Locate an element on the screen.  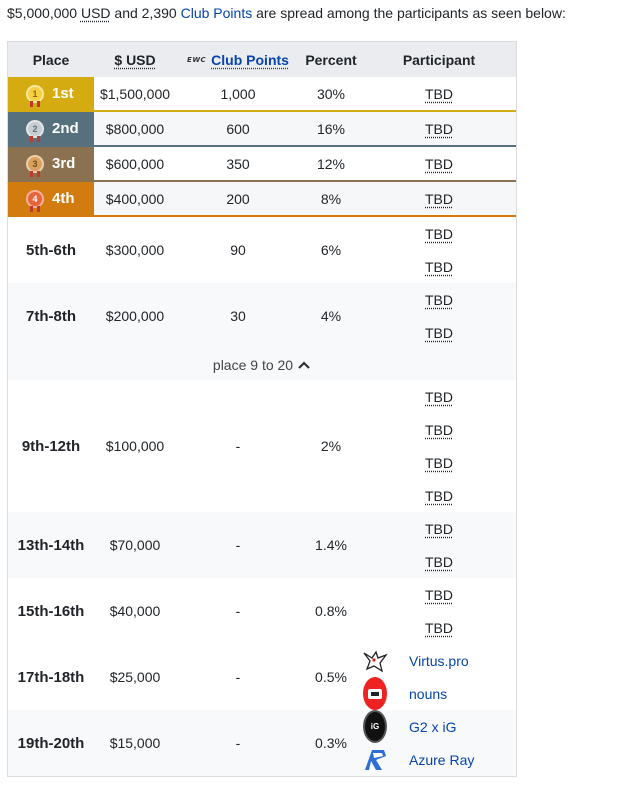
header-participant: Participant is located at coordinates (439, 59).